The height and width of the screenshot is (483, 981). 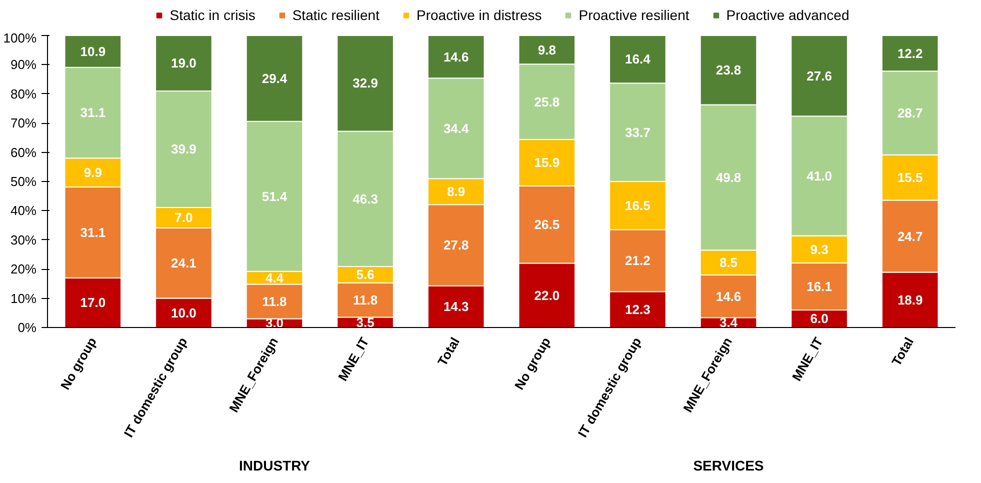 What do you see at coordinates (23, 94) in the screenshot?
I see `y-tick-label: 80%` at bounding box center [23, 94].